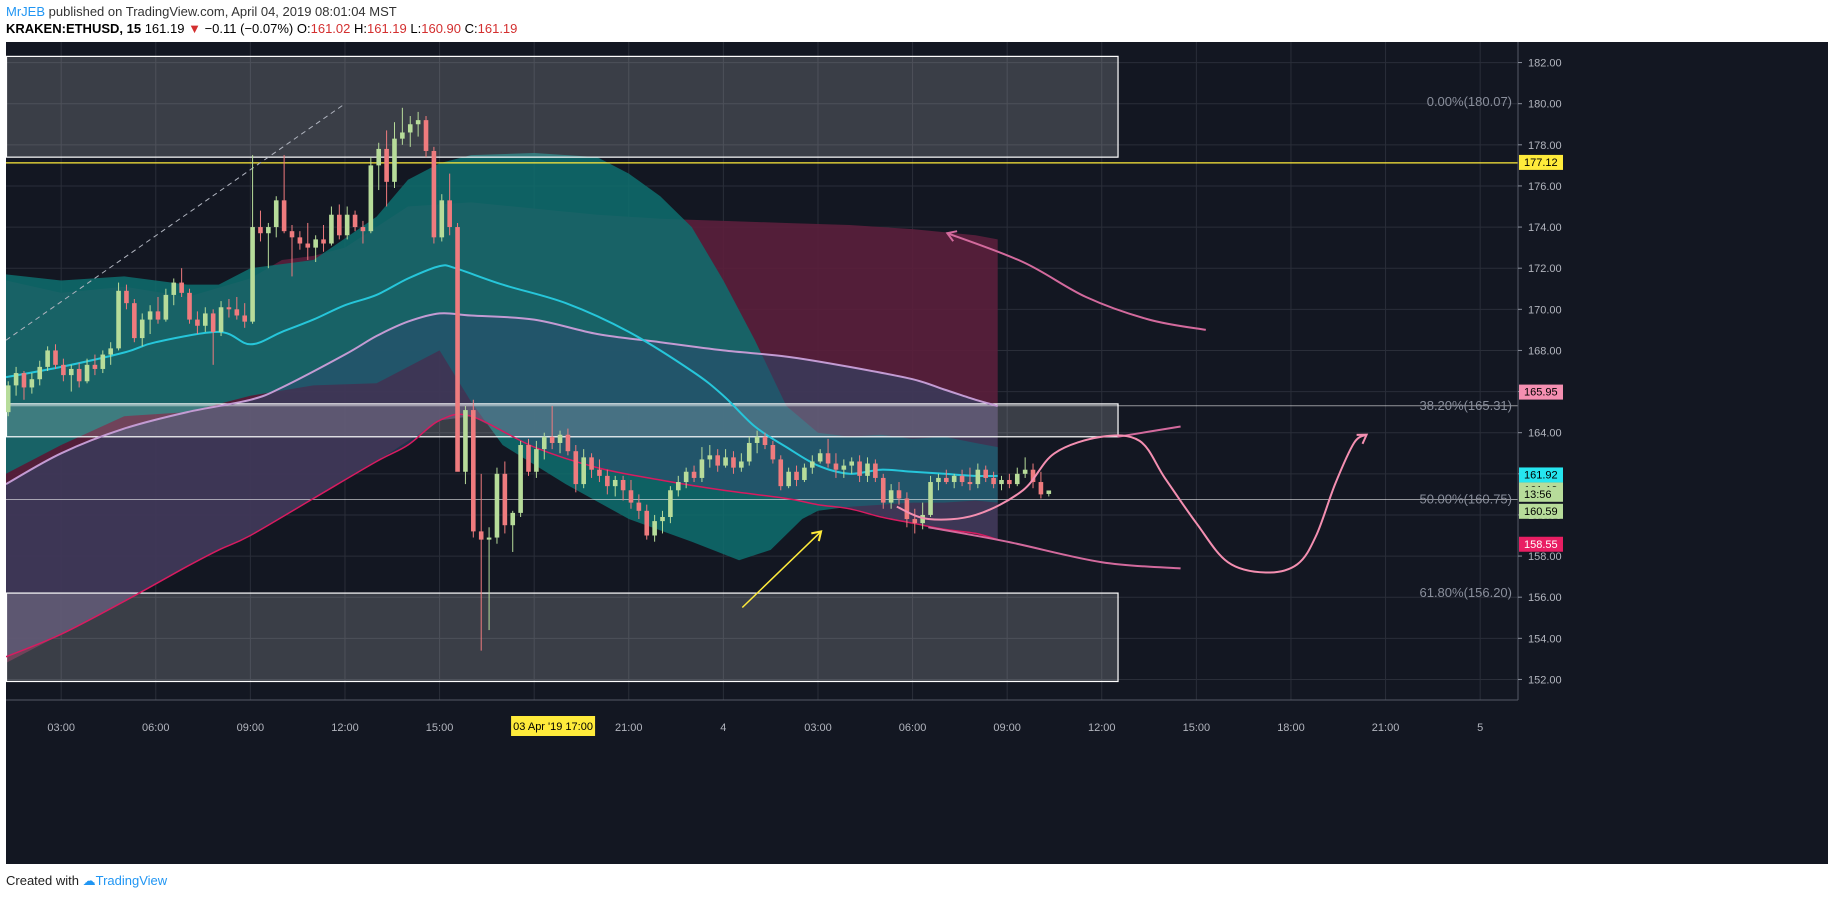 Image resolution: width=1828 pixels, height=898 pixels. What do you see at coordinates (131, 880) in the screenshot?
I see `tradingview-link: TradingView` at bounding box center [131, 880].